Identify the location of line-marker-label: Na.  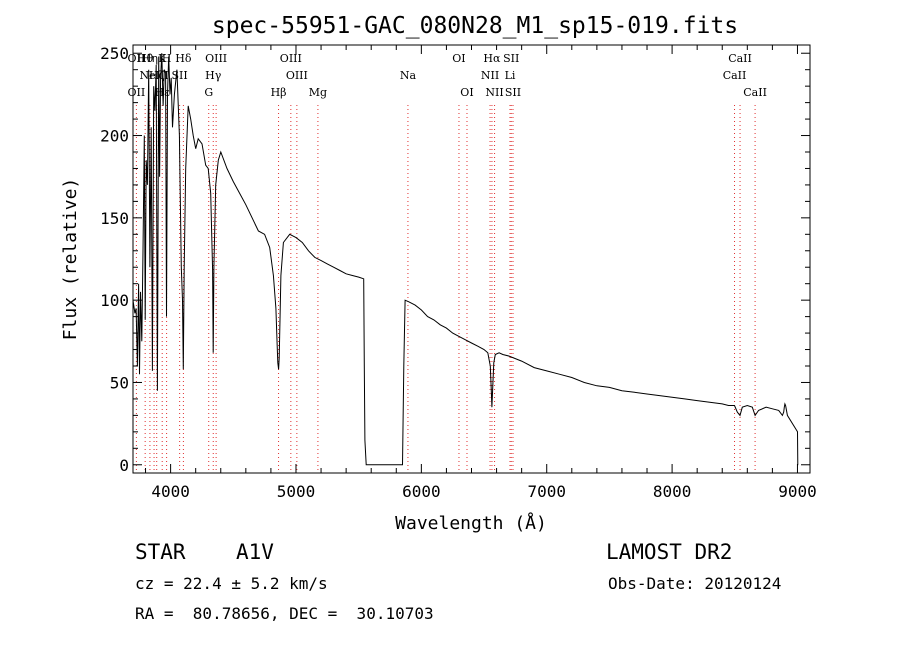
(408, 75).